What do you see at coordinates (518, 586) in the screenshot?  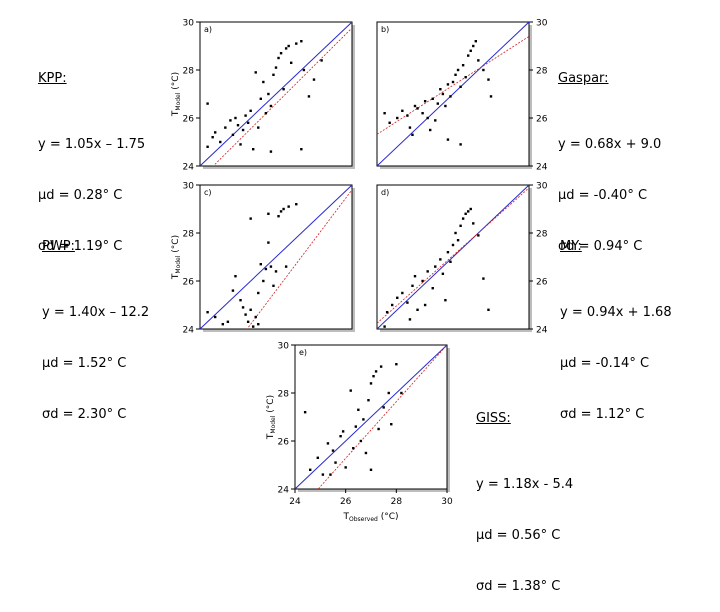 I see `giss-std-difference: σd = 1.38° C` at bounding box center [518, 586].